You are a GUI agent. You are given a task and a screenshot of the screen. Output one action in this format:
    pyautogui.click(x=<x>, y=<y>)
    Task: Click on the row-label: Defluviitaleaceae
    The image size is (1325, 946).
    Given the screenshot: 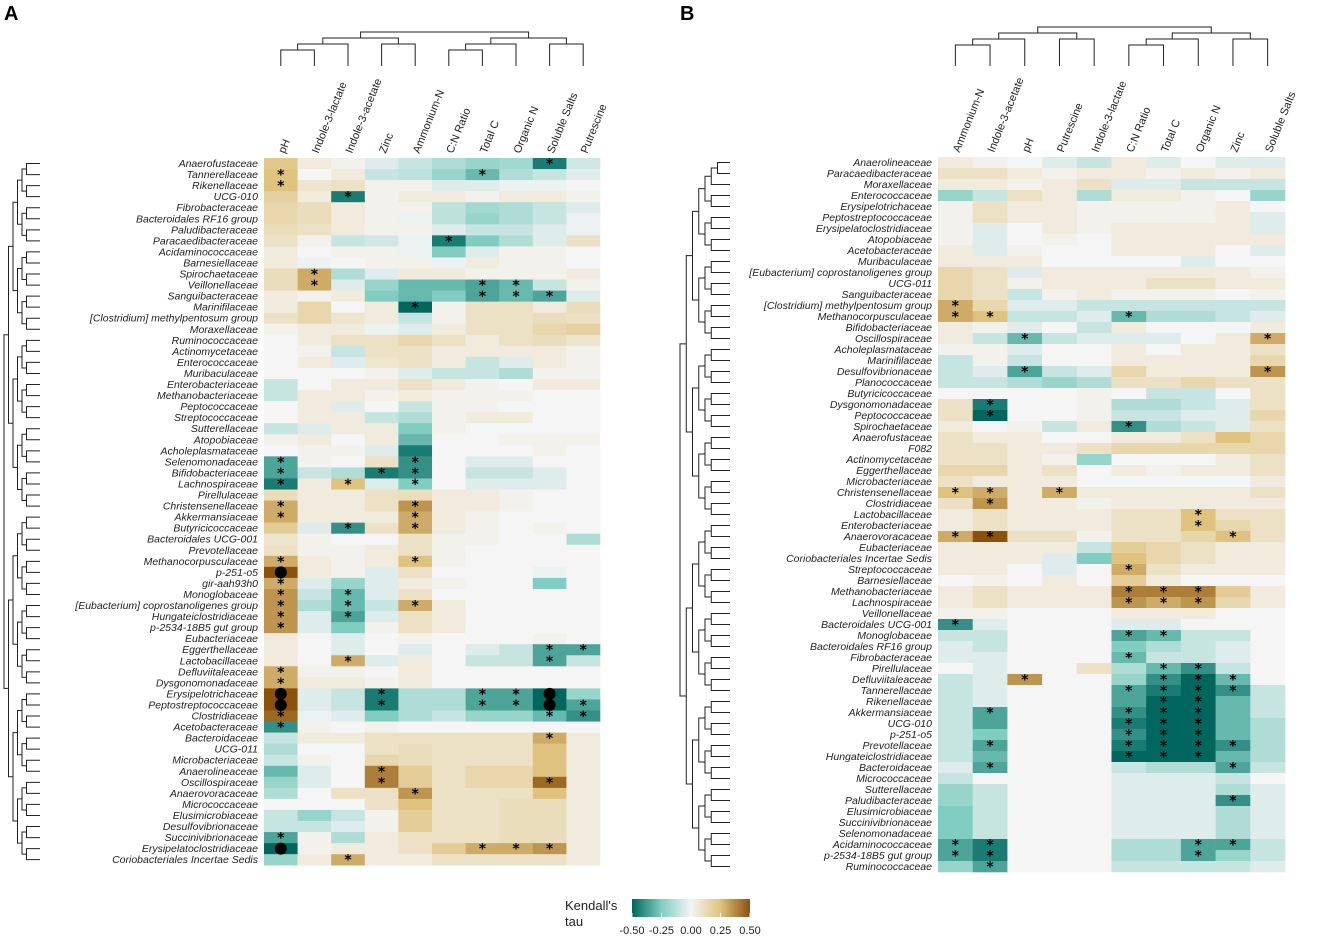 What is the action you would take?
    pyautogui.click(x=892, y=680)
    